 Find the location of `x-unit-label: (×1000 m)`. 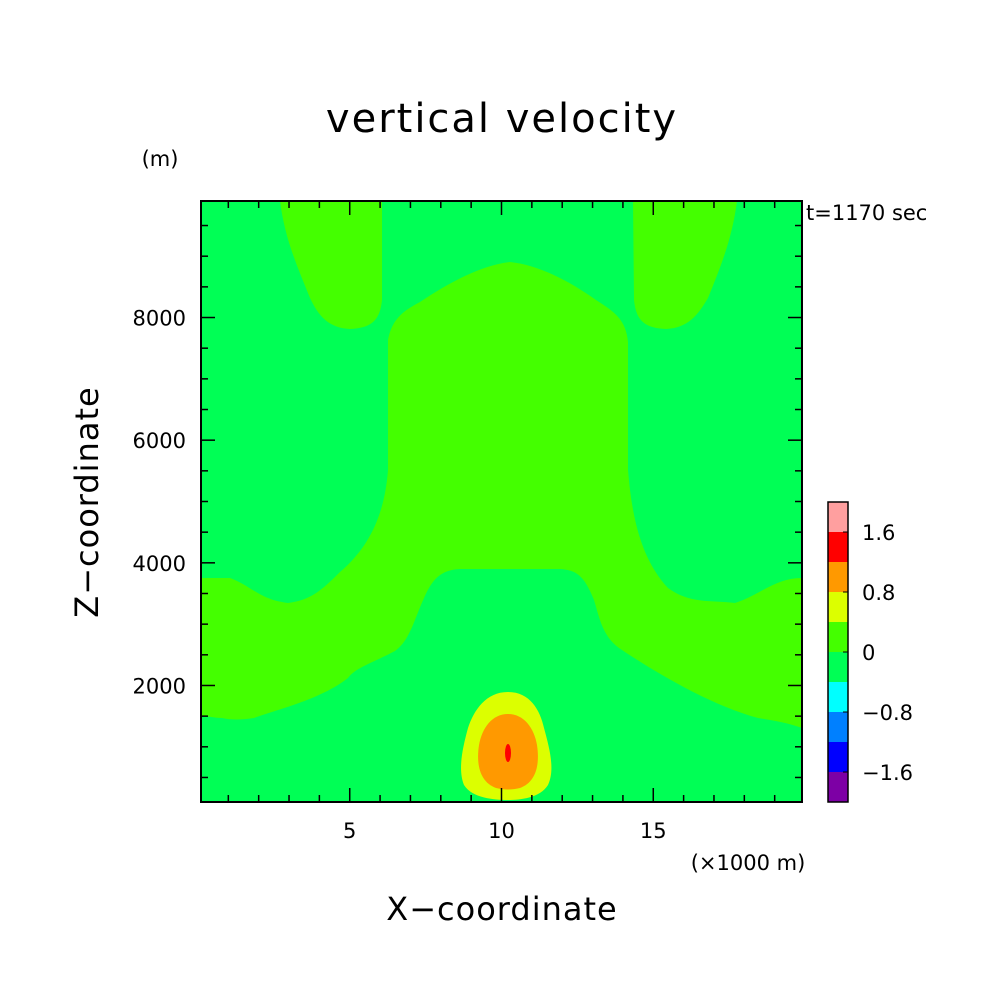

x-unit-label: (×1000 m) is located at coordinates (748, 863).